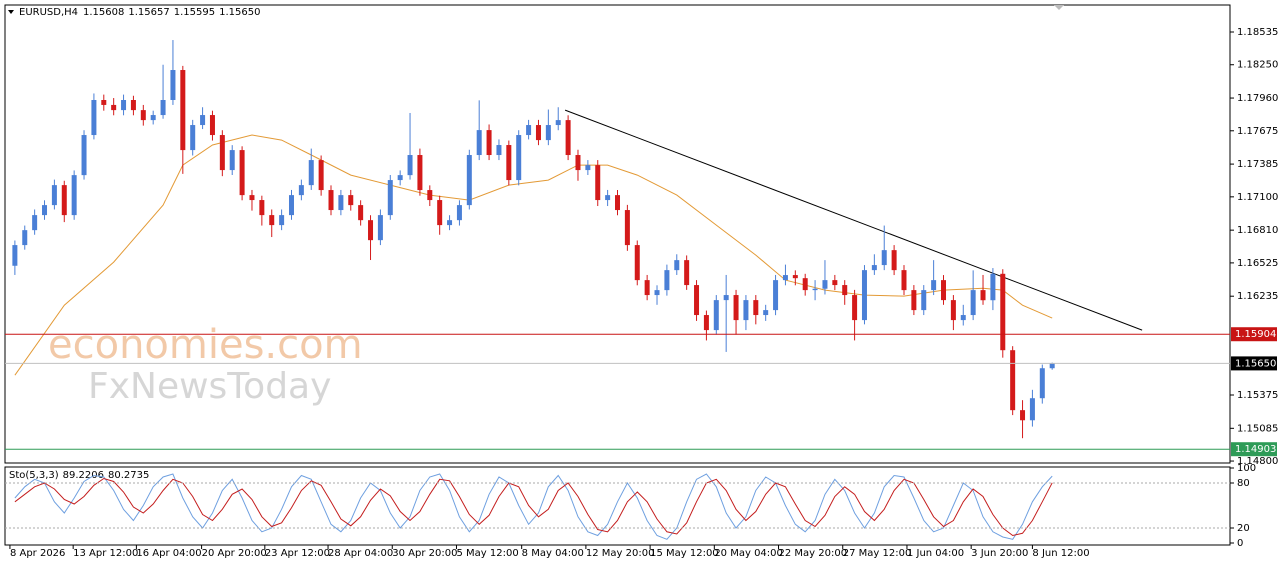 The height and width of the screenshot is (567, 1280). Describe the element at coordinates (877, 553) in the screenshot. I see `x-tick-label: 27 May 12:00` at that location.